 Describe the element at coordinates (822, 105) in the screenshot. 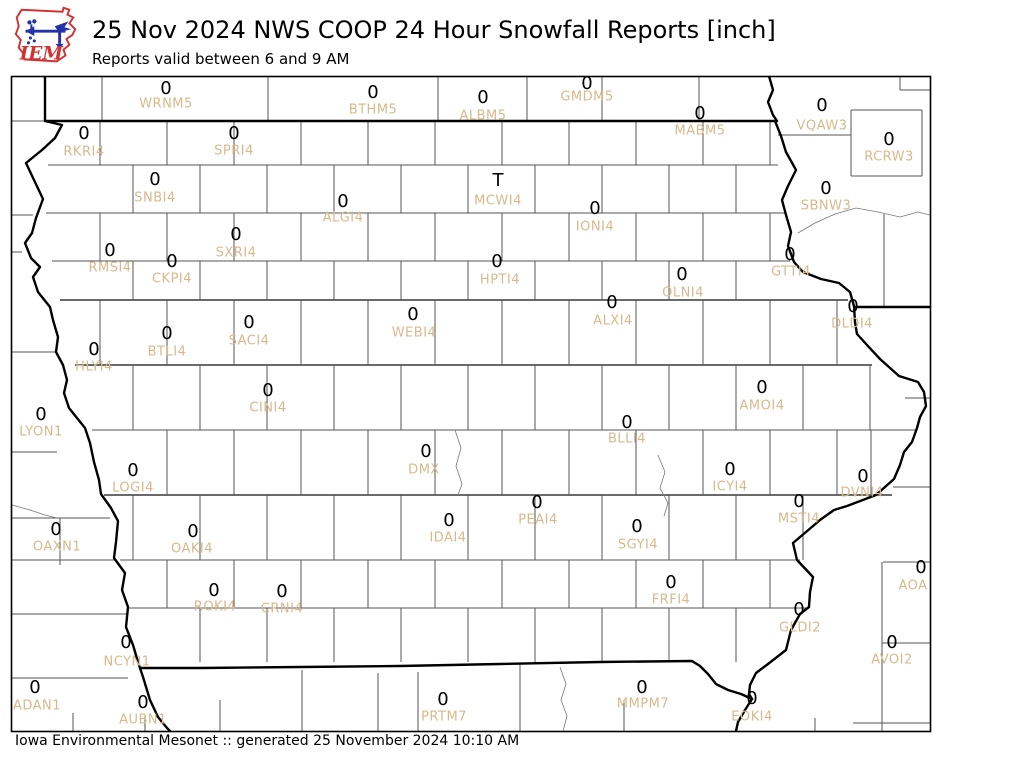

I see `station-value-VQAW3: 0` at that location.